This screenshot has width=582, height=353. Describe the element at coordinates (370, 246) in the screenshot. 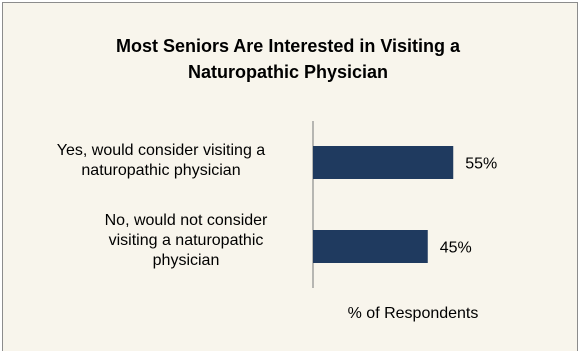

I see `bar-no` at that location.